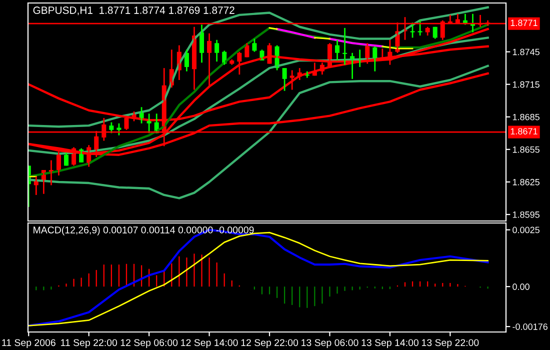 This screenshot has width=550, height=350. I want to click on x-tick-label: 12 Sep 22:00, so click(269, 343).